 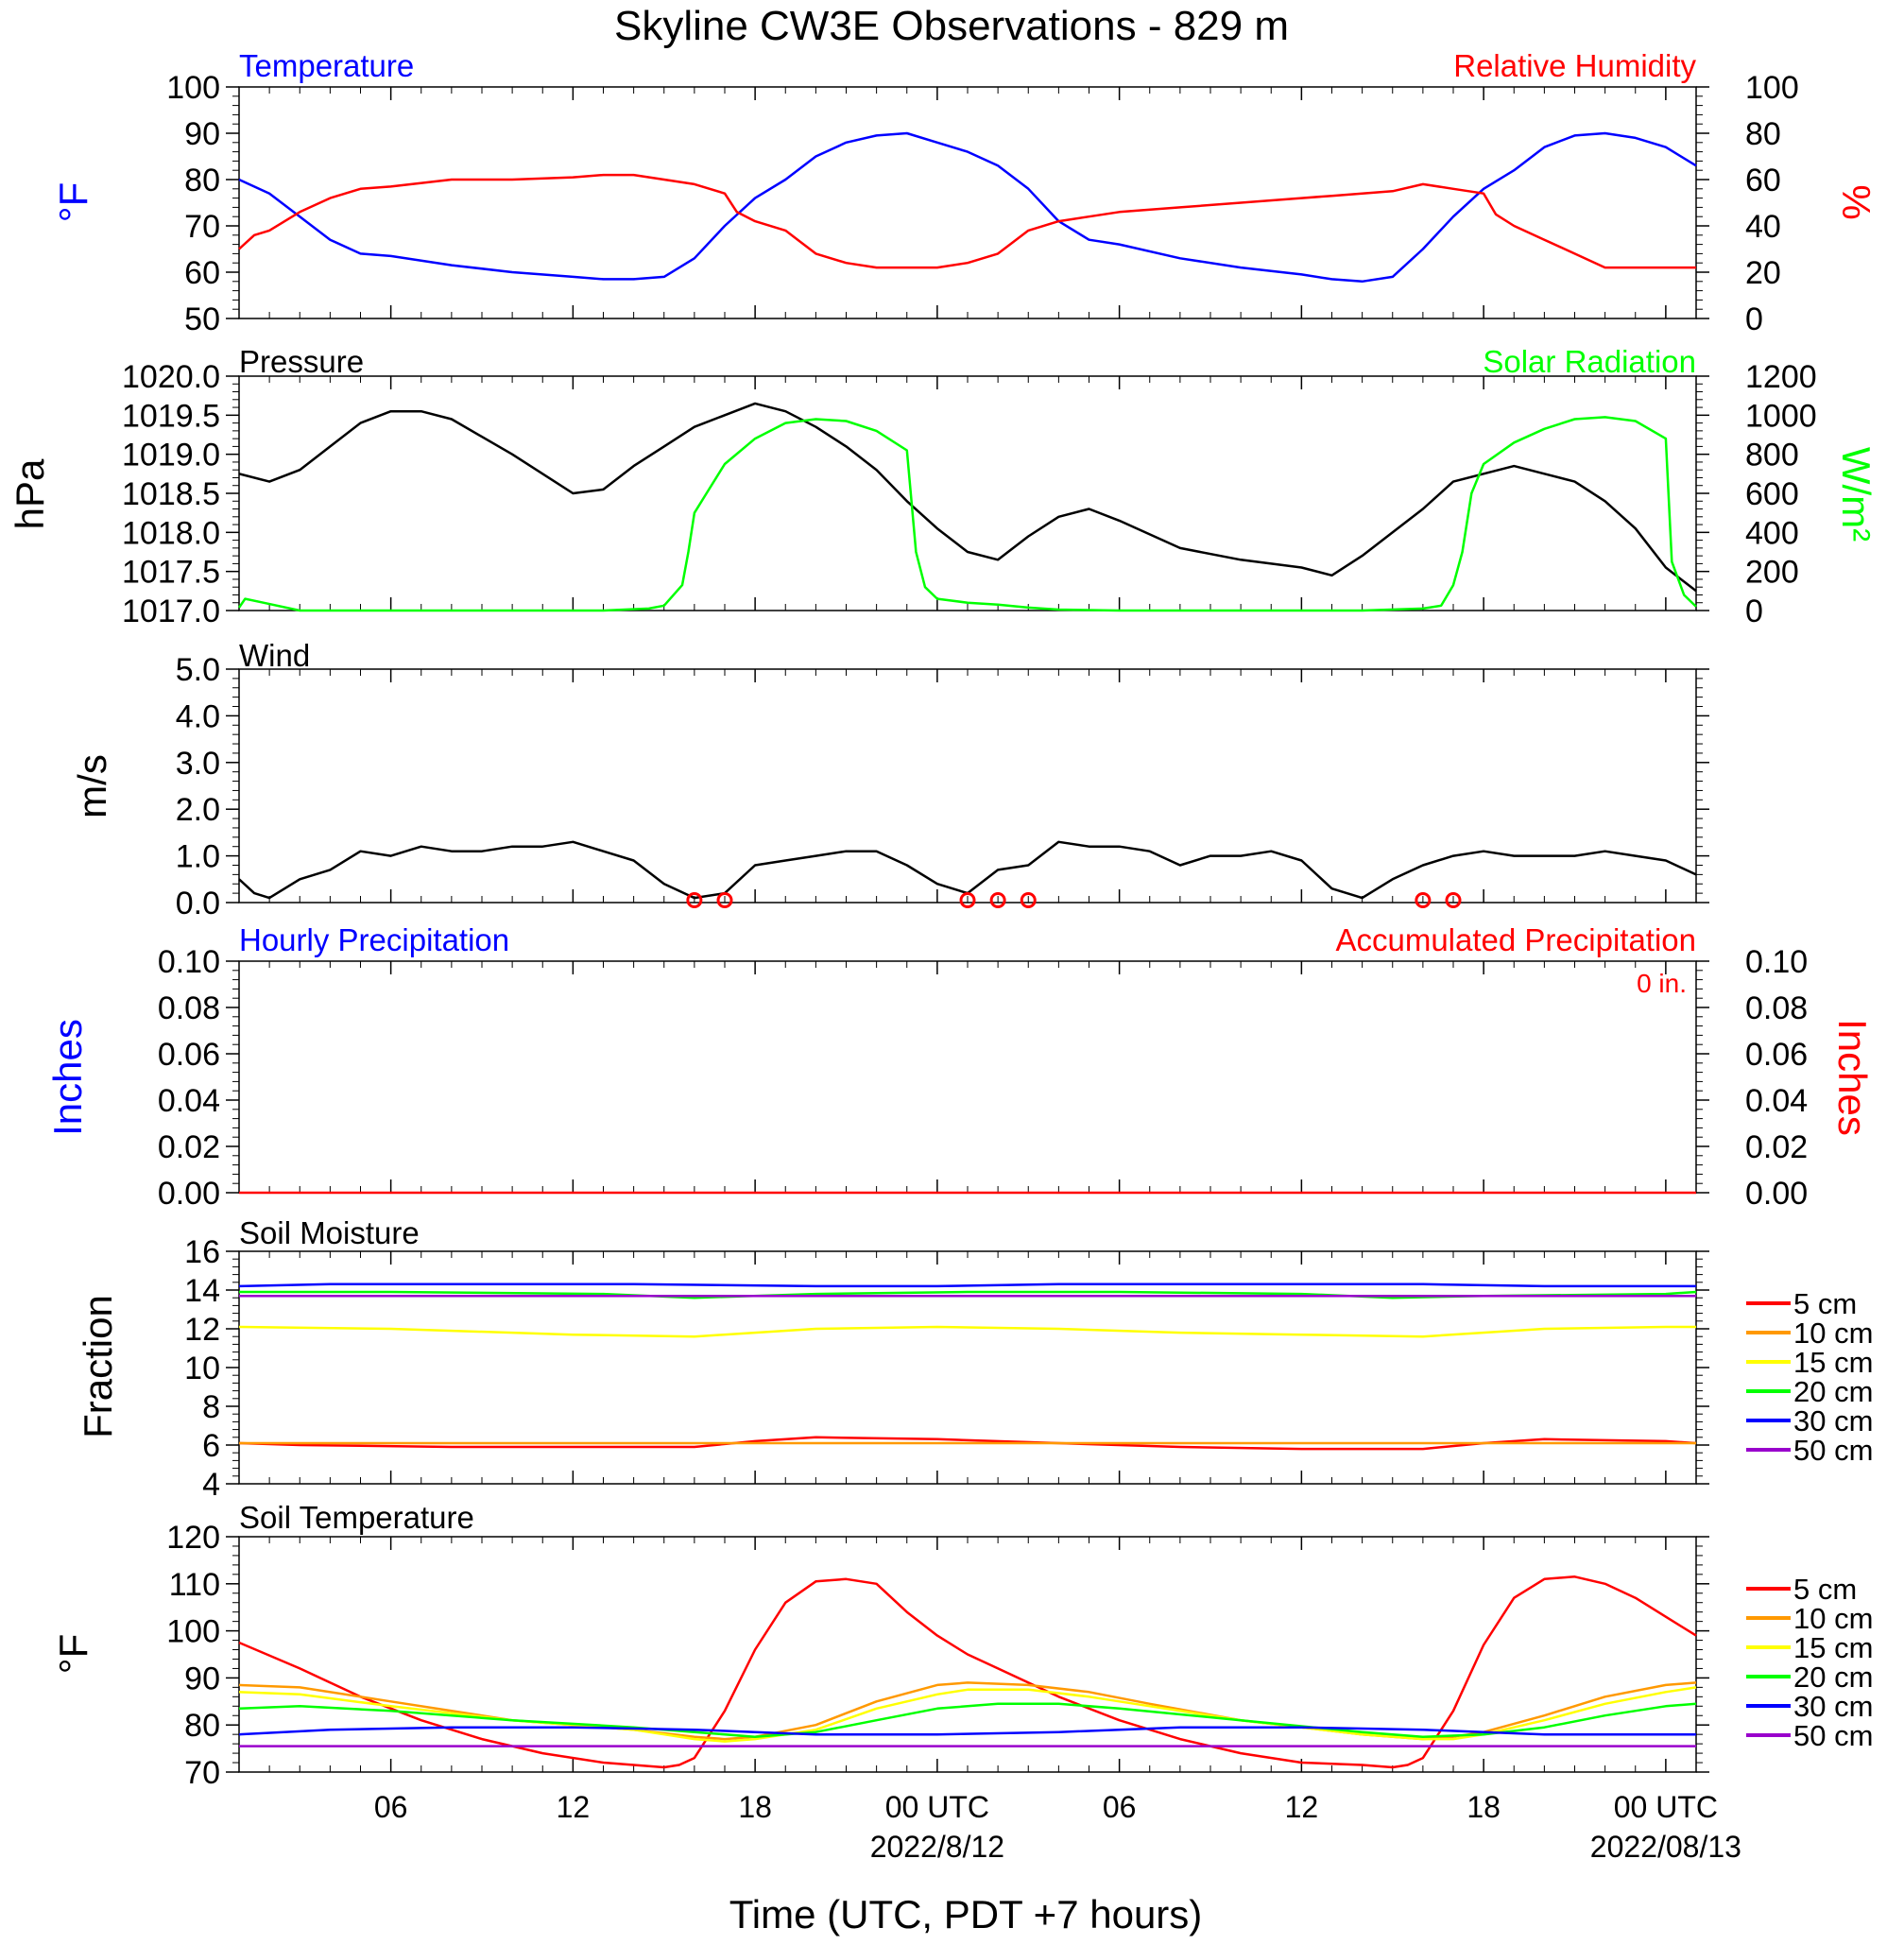 I want to click on y-tick-label-right: 400, so click(x=1772, y=533).